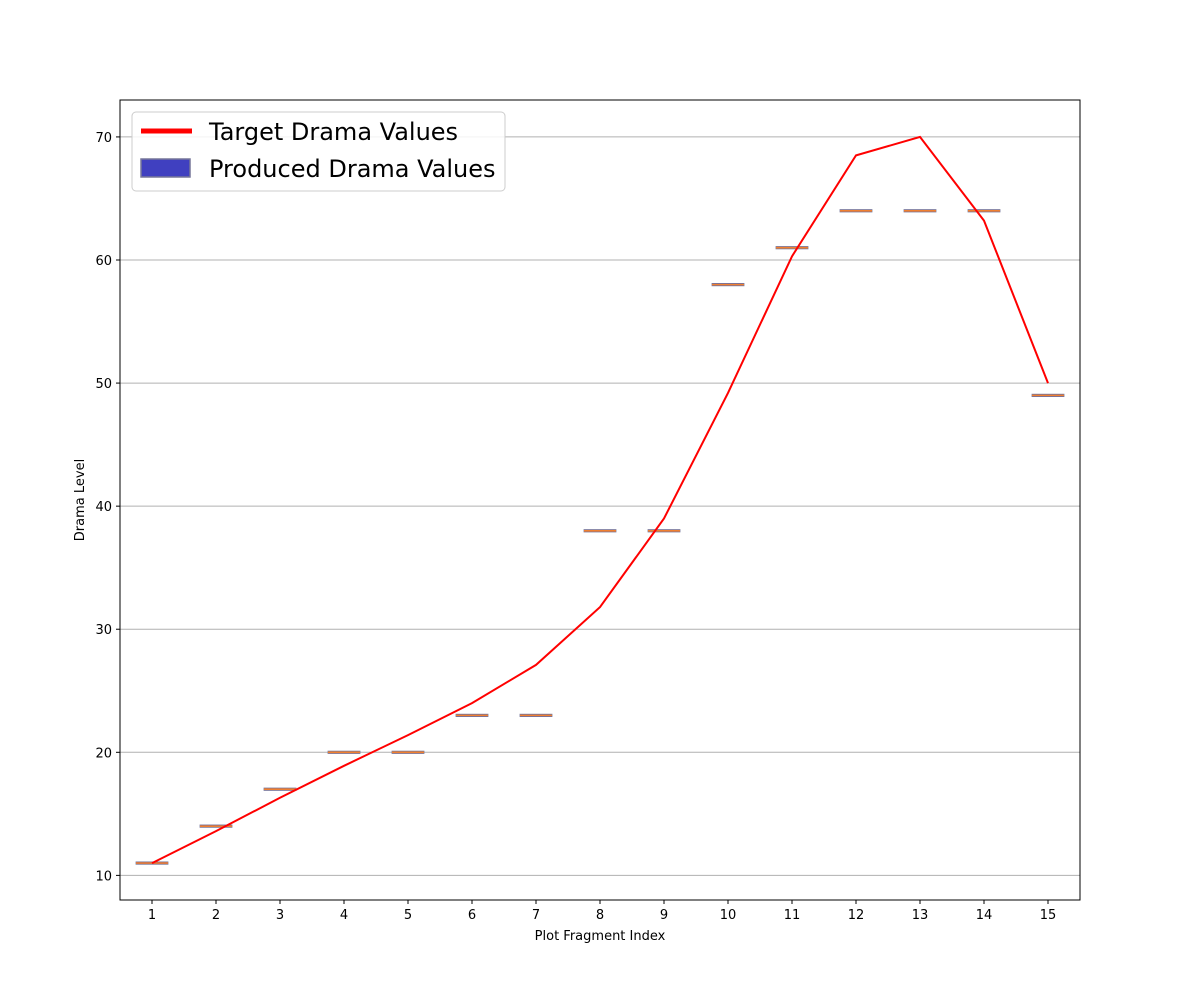 This screenshot has height=1000, width=1200. I want to click on y-tick-label-40: 40, so click(103, 507).